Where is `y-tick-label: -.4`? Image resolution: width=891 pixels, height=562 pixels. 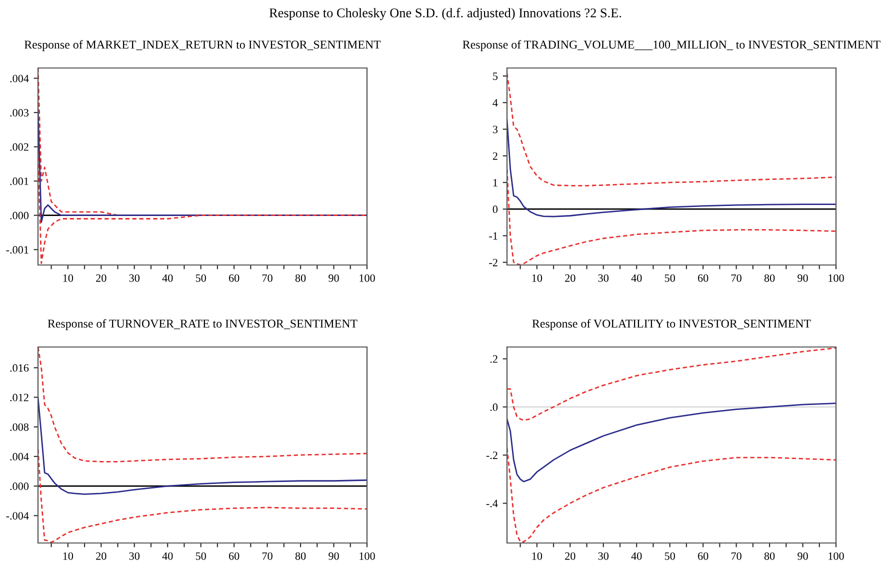 y-tick-label: -.4 is located at coordinates (492, 504).